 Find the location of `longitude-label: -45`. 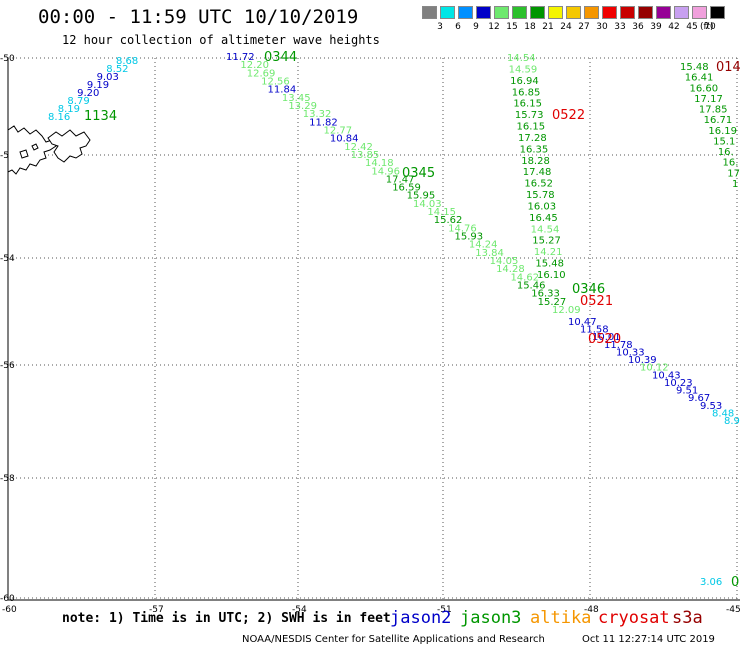

longitude-label: -45 is located at coordinates (733, 610).